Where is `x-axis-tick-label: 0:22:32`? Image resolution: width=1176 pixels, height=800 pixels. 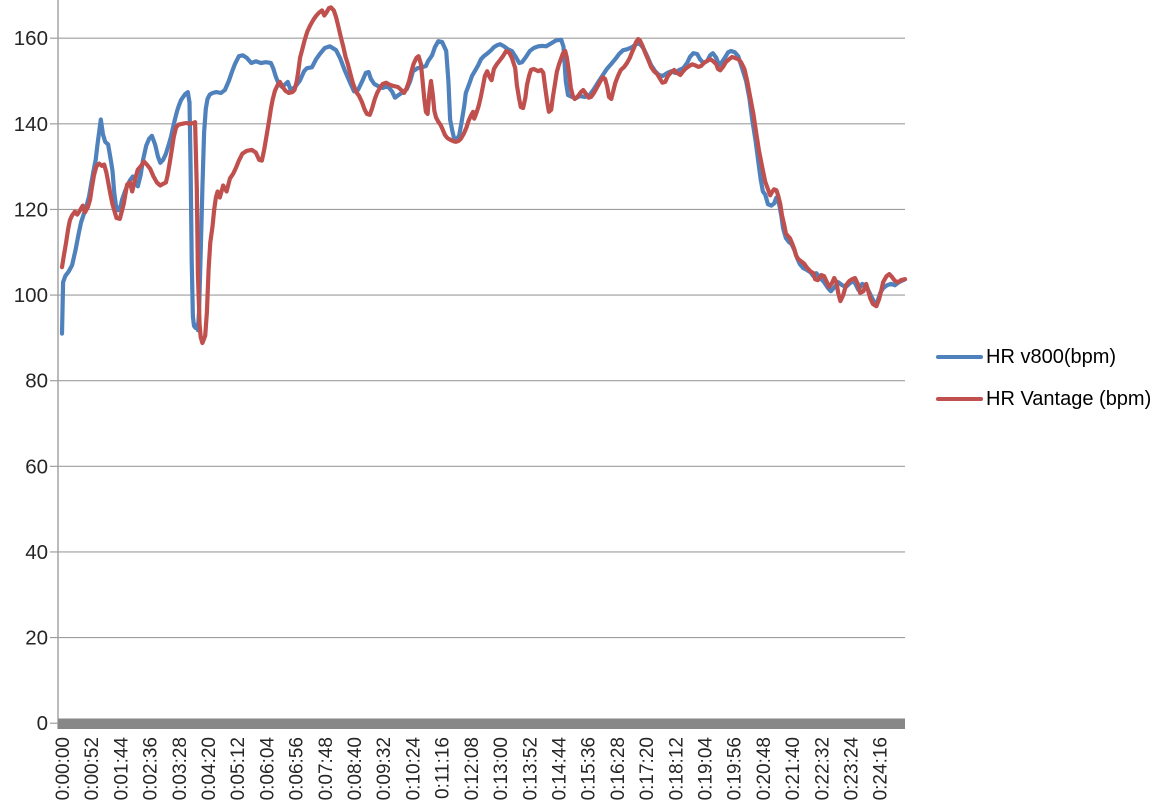
x-axis-tick-label: 0:22:32 is located at coordinates (822, 768).